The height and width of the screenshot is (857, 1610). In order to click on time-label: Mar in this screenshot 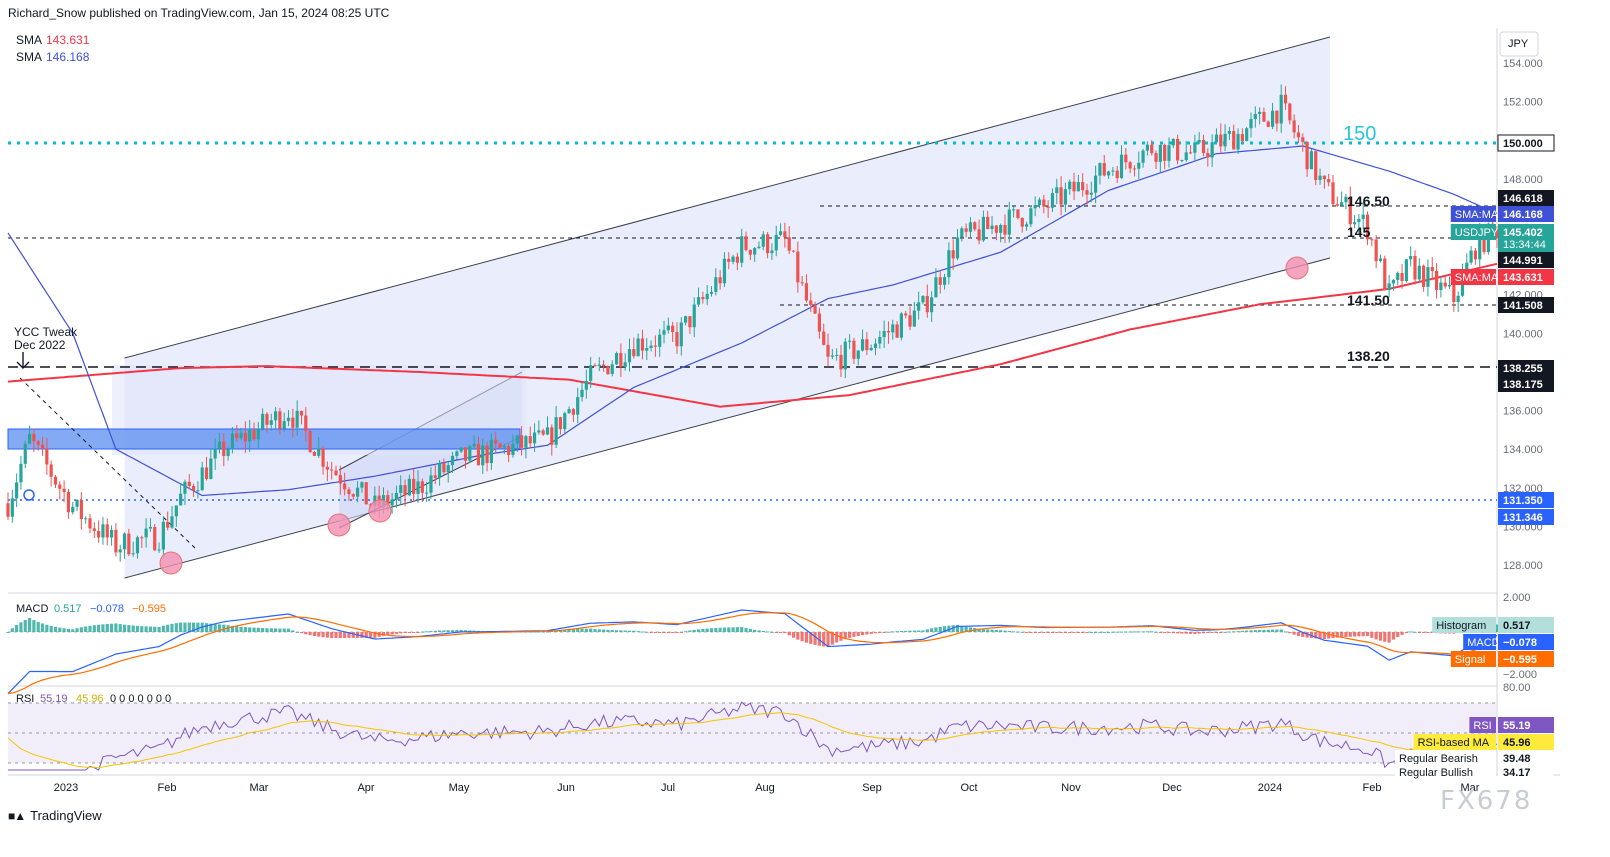, I will do `click(1470, 788)`.